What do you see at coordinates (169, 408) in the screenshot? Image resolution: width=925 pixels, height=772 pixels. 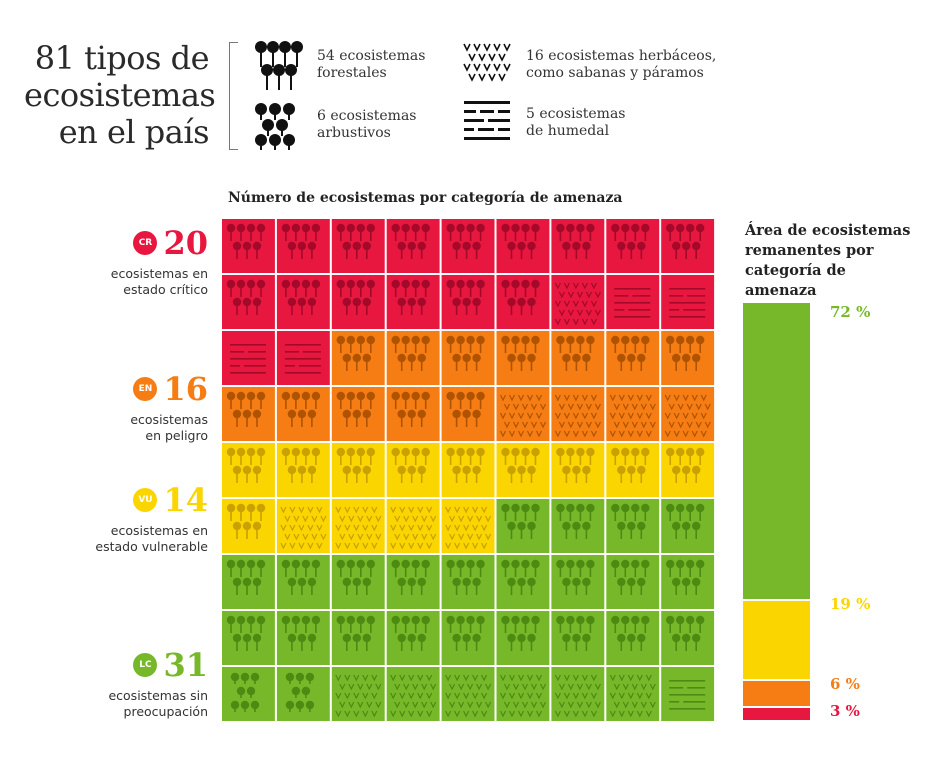 I see `category-en: EN 16 ecosistemas en peligro` at bounding box center [169, 408].